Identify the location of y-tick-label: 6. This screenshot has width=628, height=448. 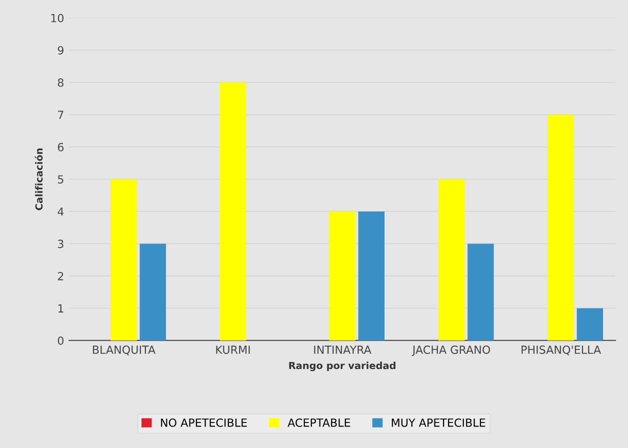
(61, 147).